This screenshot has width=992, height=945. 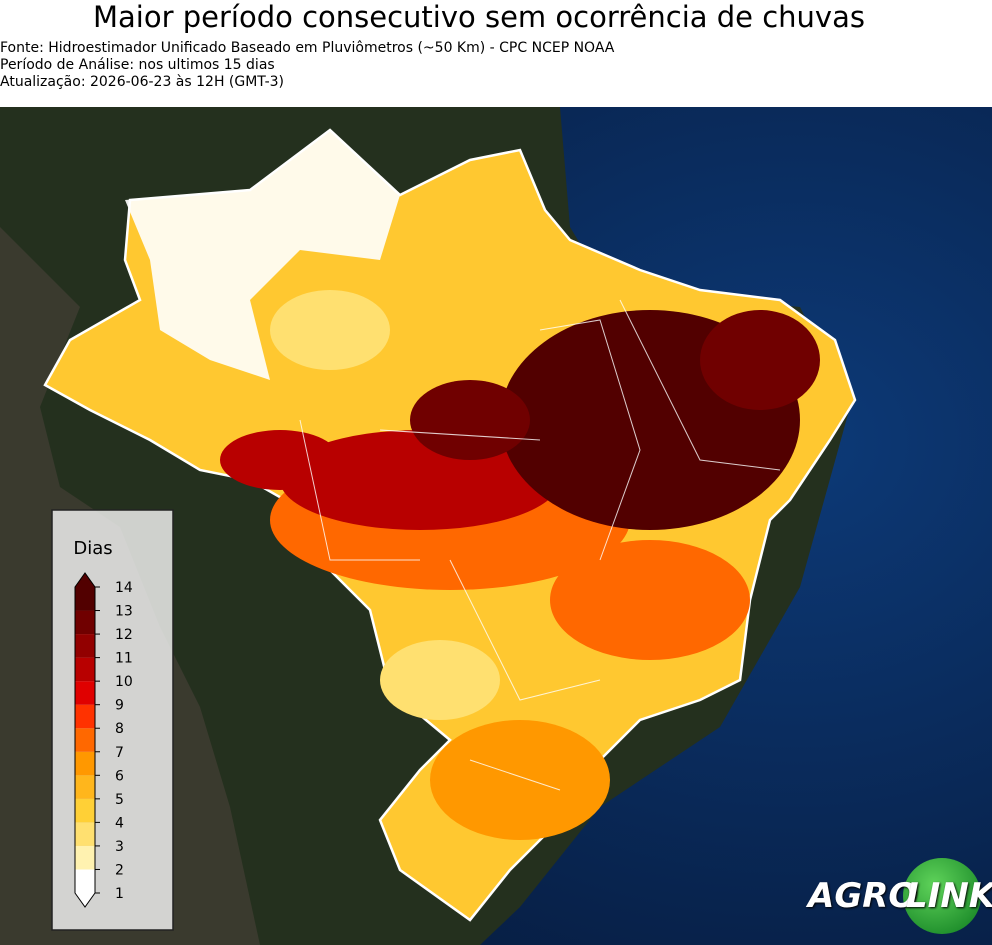 I want to click on colorbar-extend-min, so click(x=85, y=900).